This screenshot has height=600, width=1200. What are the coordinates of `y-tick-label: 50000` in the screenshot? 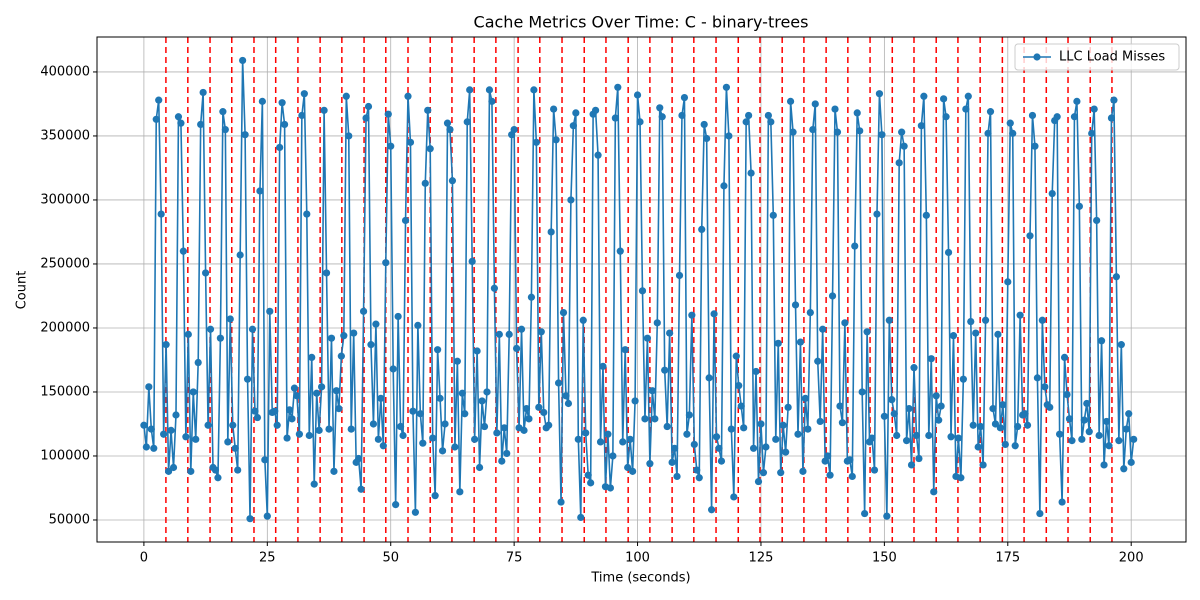 It's located at (69, 519).